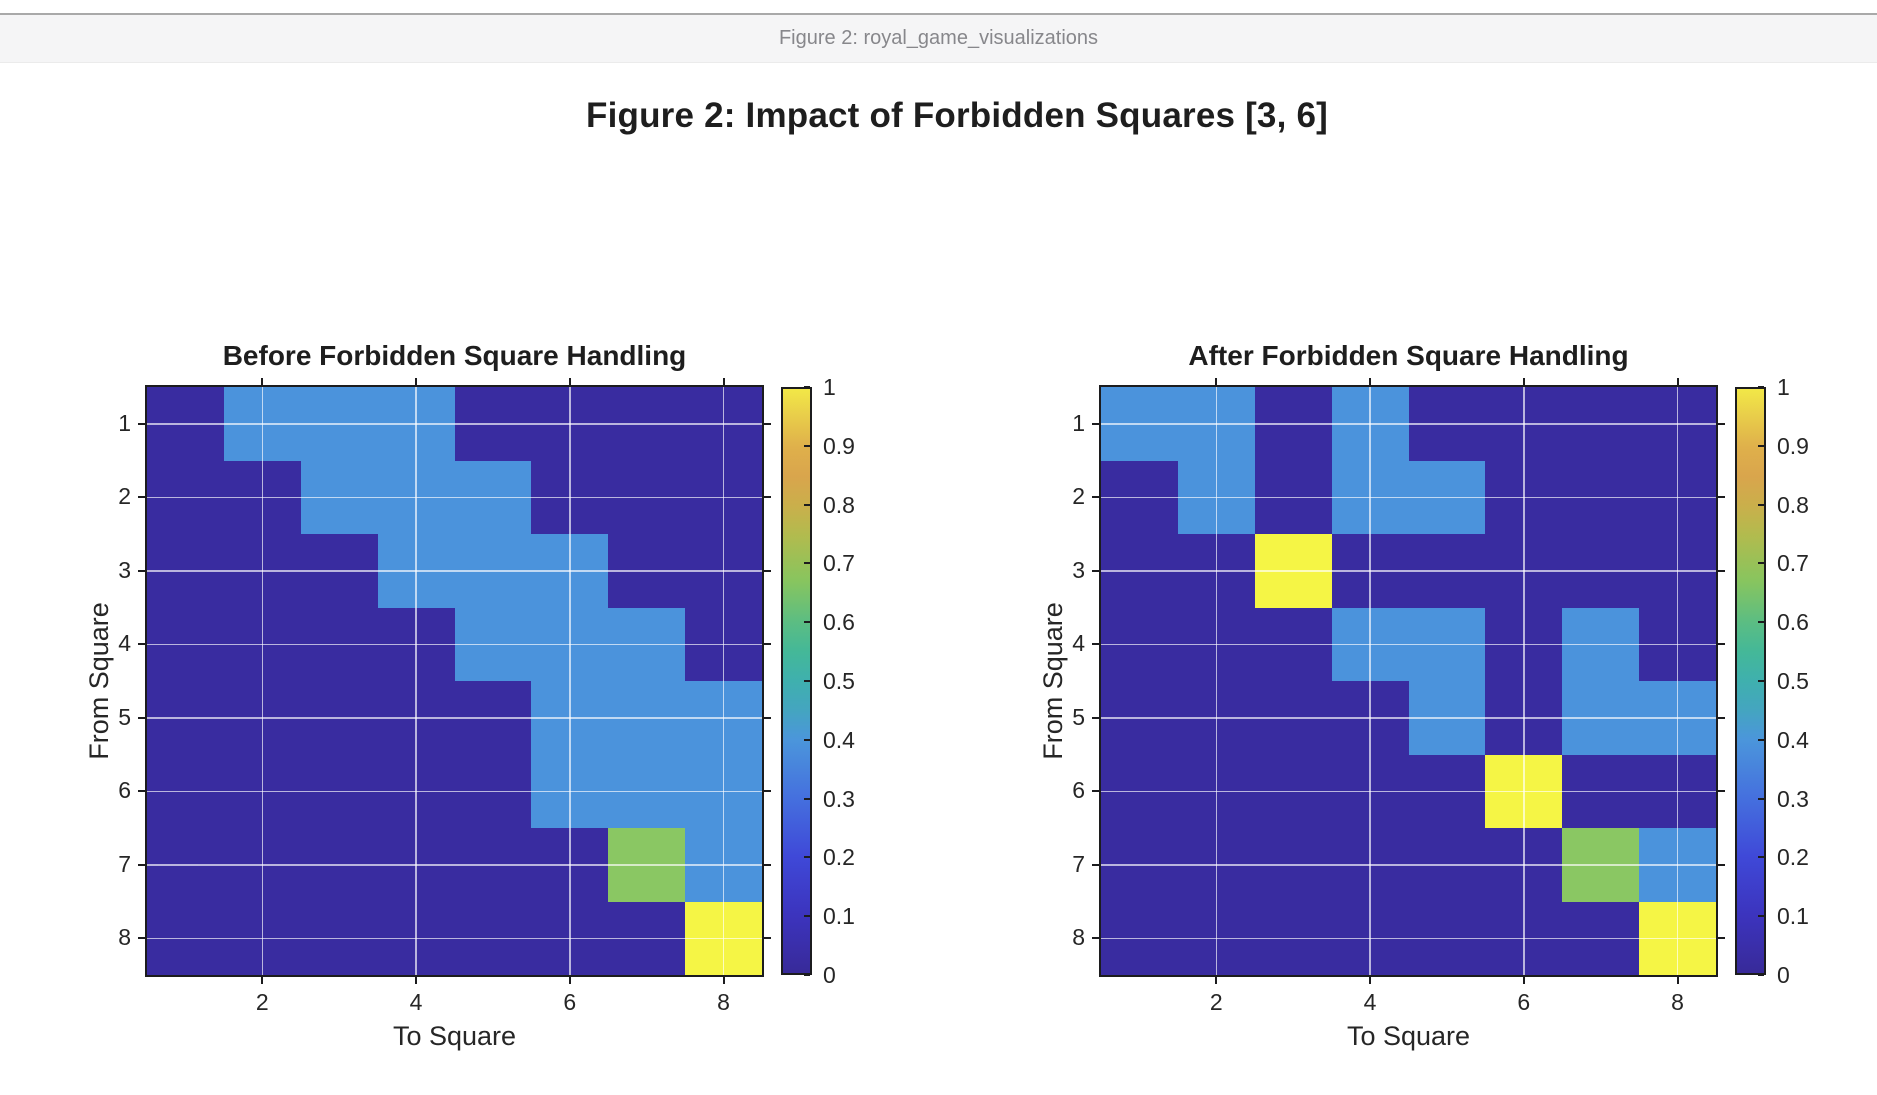 This screenshot has width=1877, height=1095. Describe the element at coordinates (839, 739) in the screenshot. I see `colorbar-tick-label: 0.4` at that location.